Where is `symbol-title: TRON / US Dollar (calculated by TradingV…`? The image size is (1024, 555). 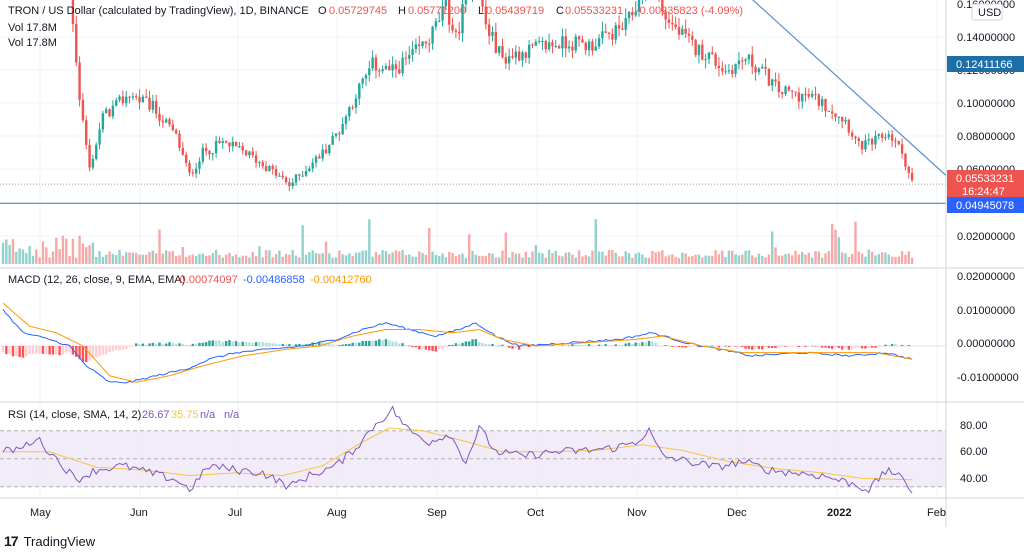
symbol-title: TRON / US Dollar (calculated by TradingV… is located at coordinates (158, 11).